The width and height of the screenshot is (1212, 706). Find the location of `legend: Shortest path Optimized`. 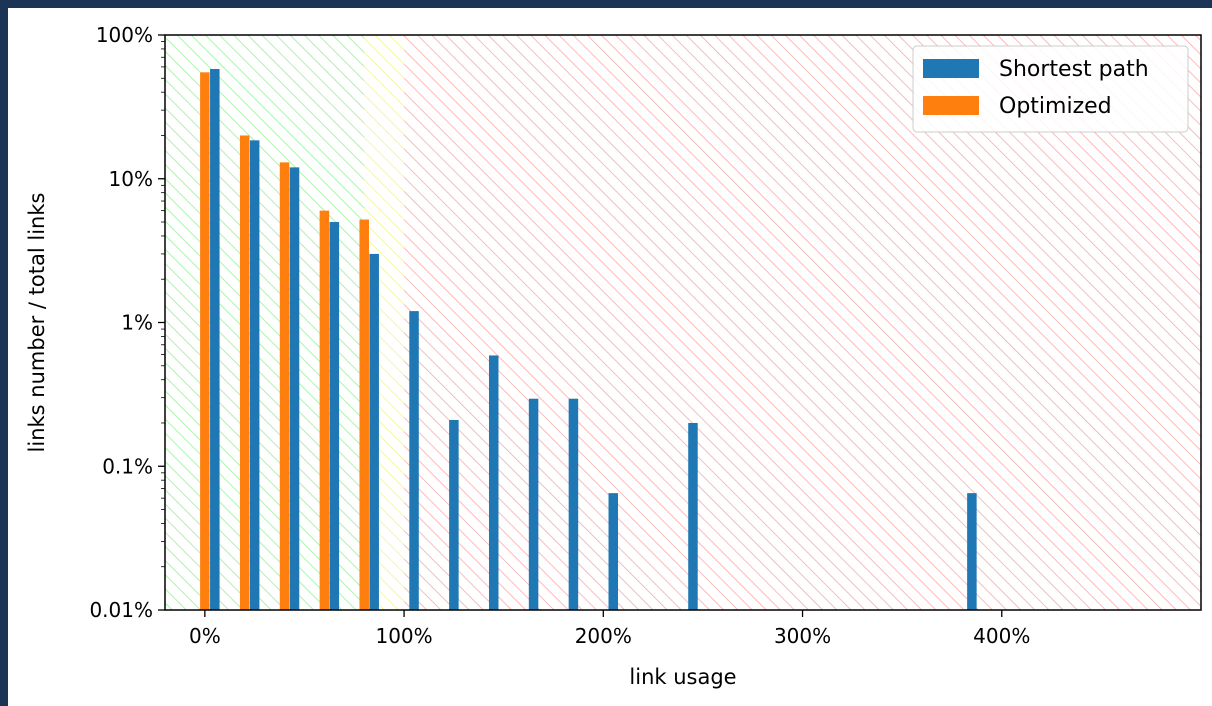

legend: Shortest path Optimized is located at coordinates (1050, 89).